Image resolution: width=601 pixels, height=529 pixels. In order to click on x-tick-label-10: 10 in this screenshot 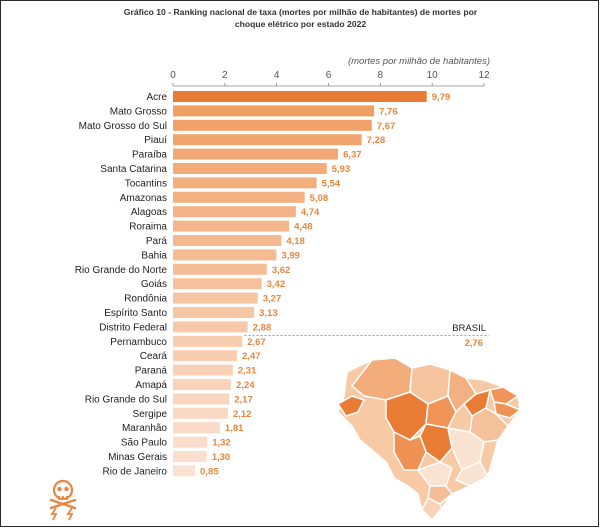, I will do `click(433, 75)`.